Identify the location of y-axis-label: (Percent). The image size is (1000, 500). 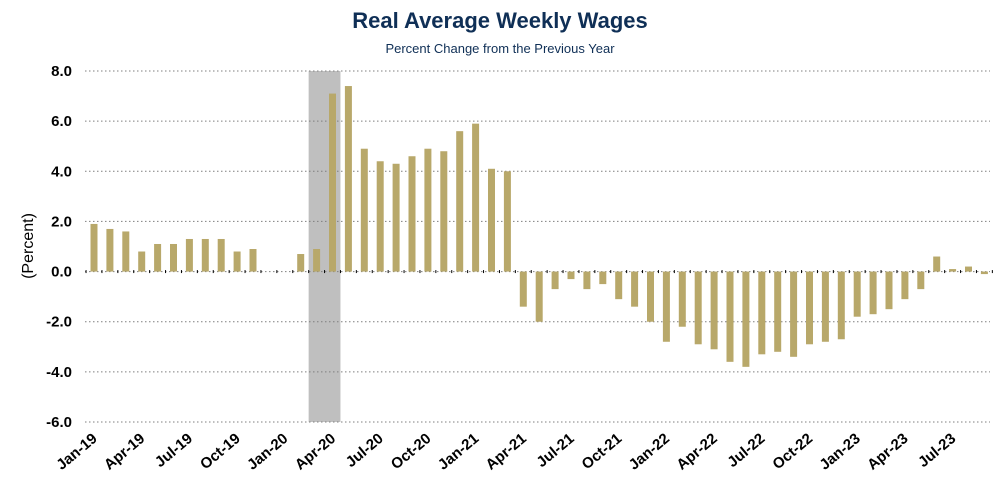
(28, 246).